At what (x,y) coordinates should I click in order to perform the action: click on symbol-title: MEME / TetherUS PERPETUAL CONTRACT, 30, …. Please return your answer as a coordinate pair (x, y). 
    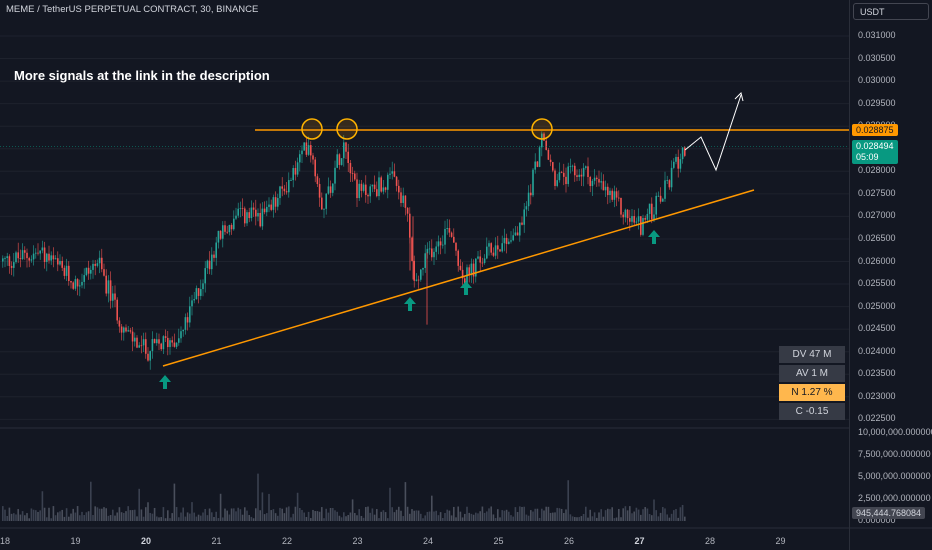
    Looking at the image, I should click on (132, 9).